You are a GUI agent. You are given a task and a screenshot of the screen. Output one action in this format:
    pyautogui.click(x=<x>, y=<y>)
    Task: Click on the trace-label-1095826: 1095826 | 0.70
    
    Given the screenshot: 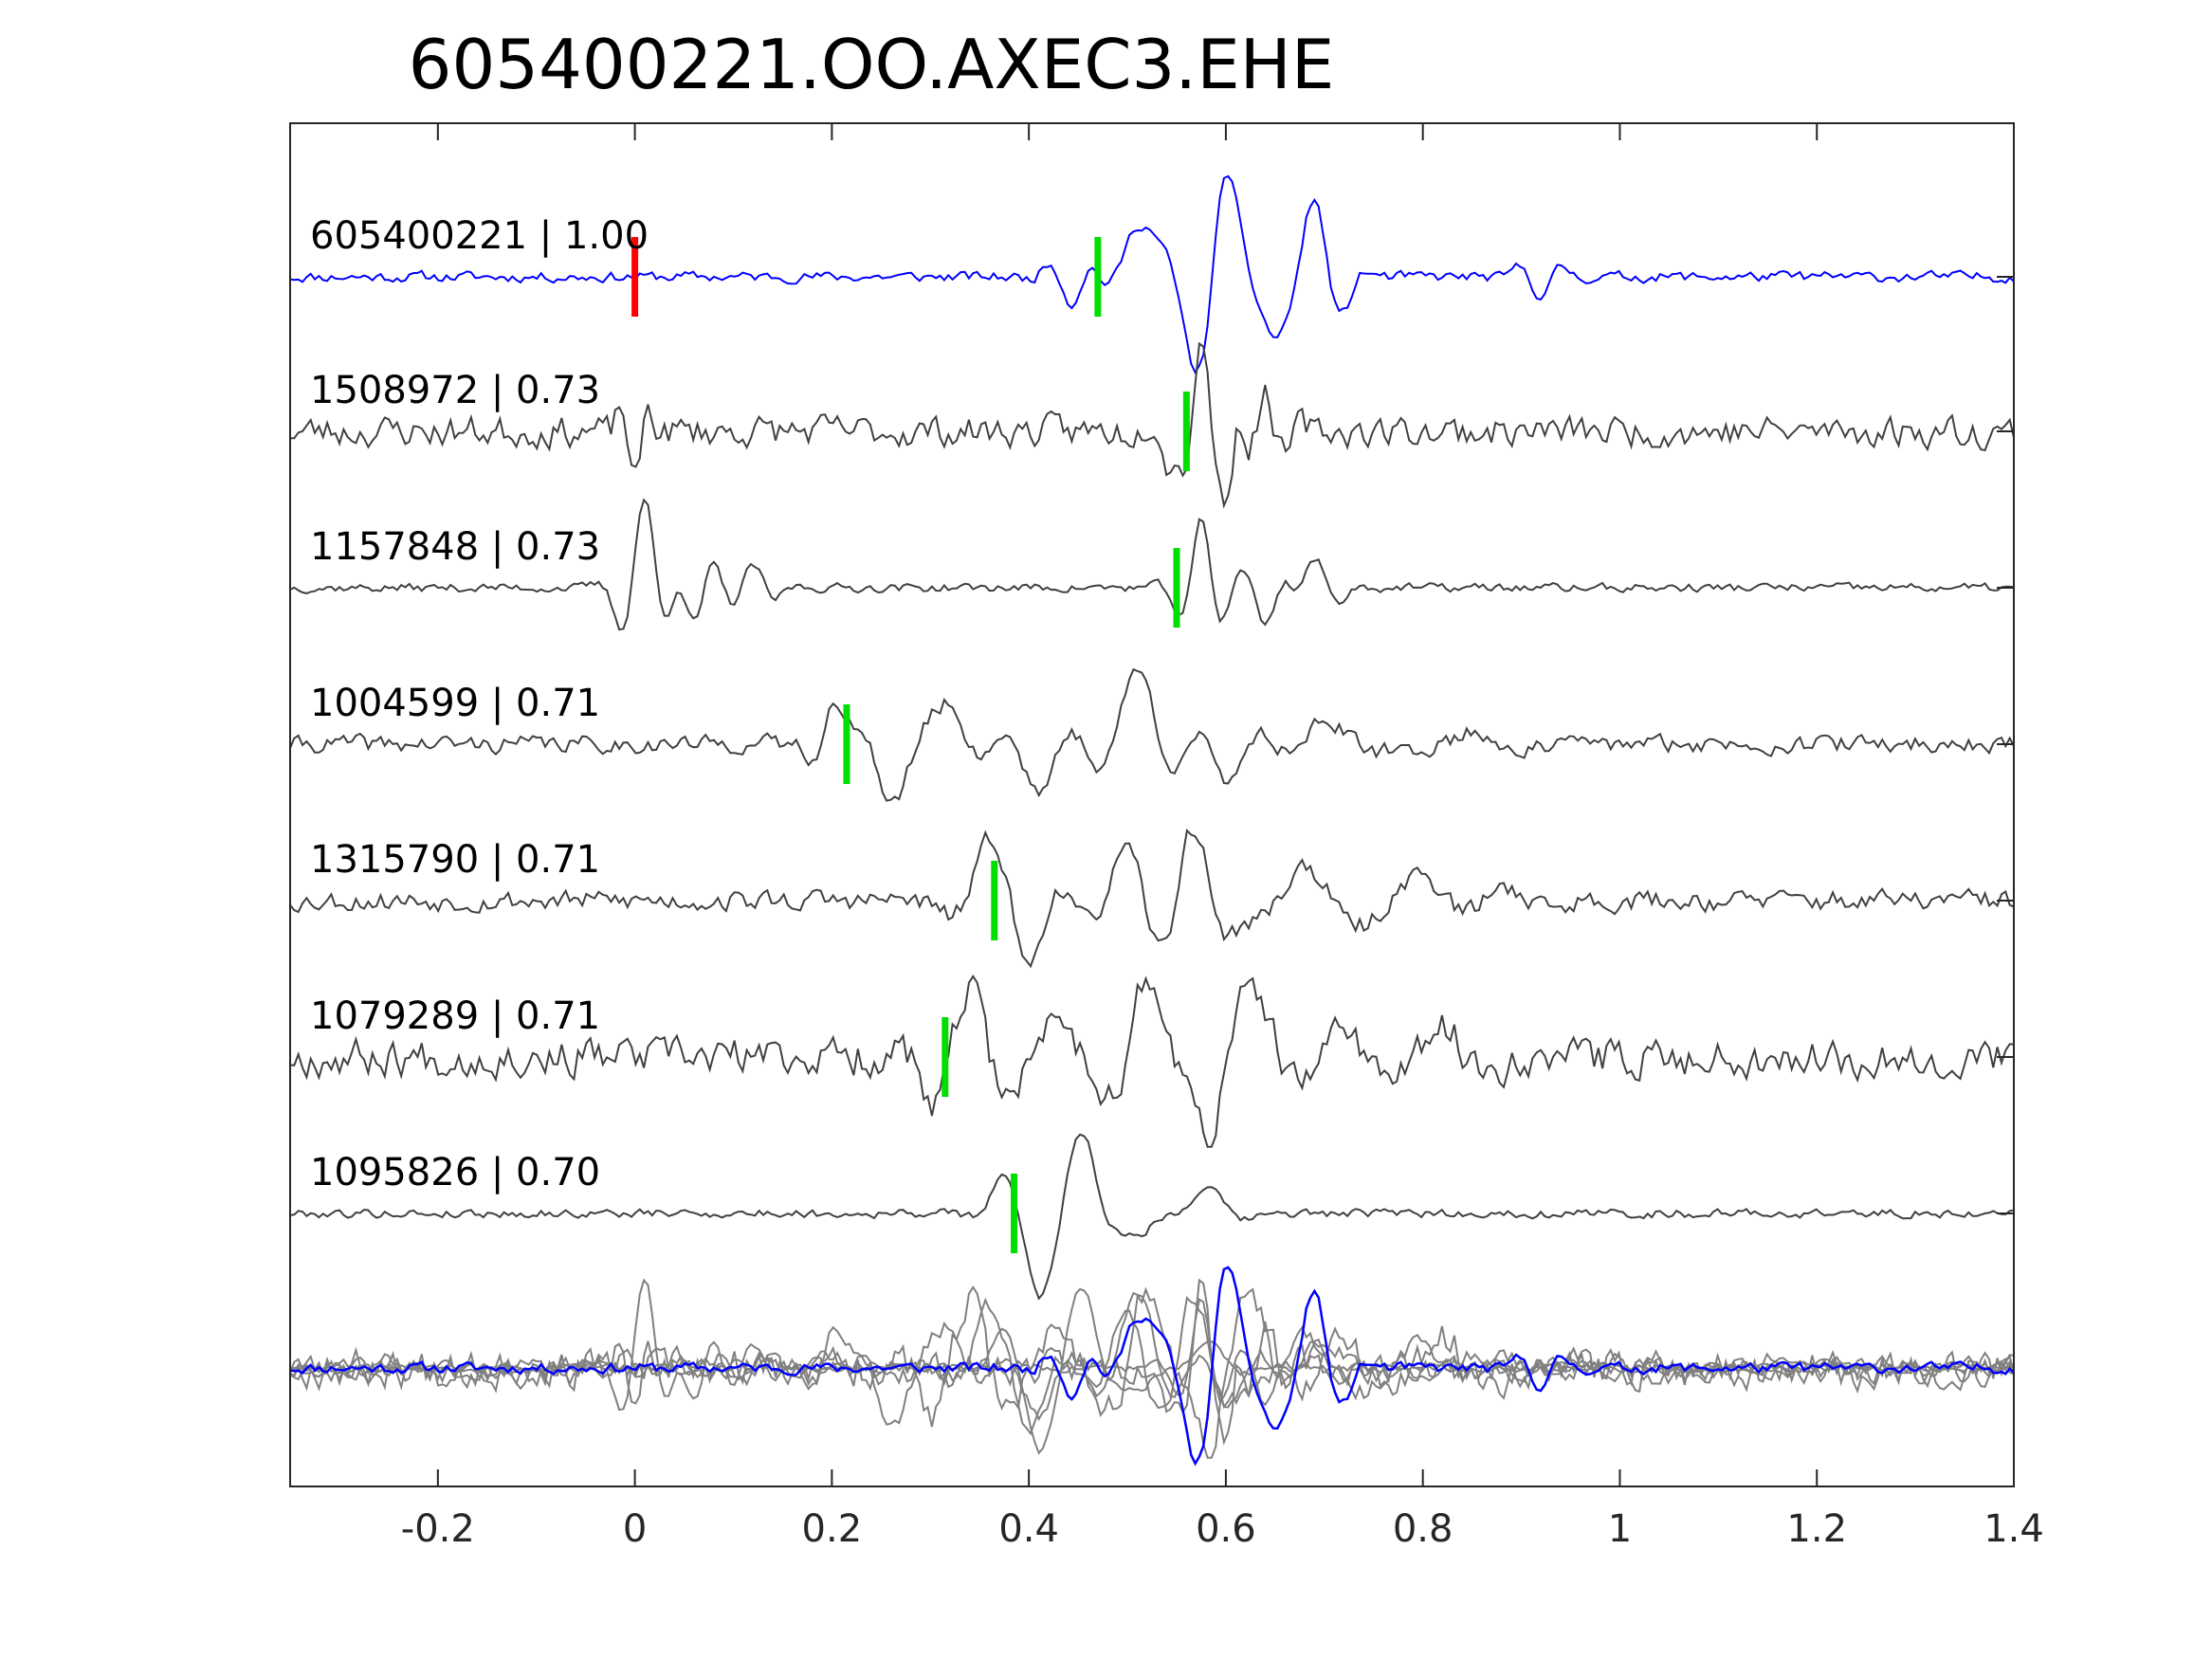 What is the action you would take?
    pyautogui.click(x=455, y=1172)
    